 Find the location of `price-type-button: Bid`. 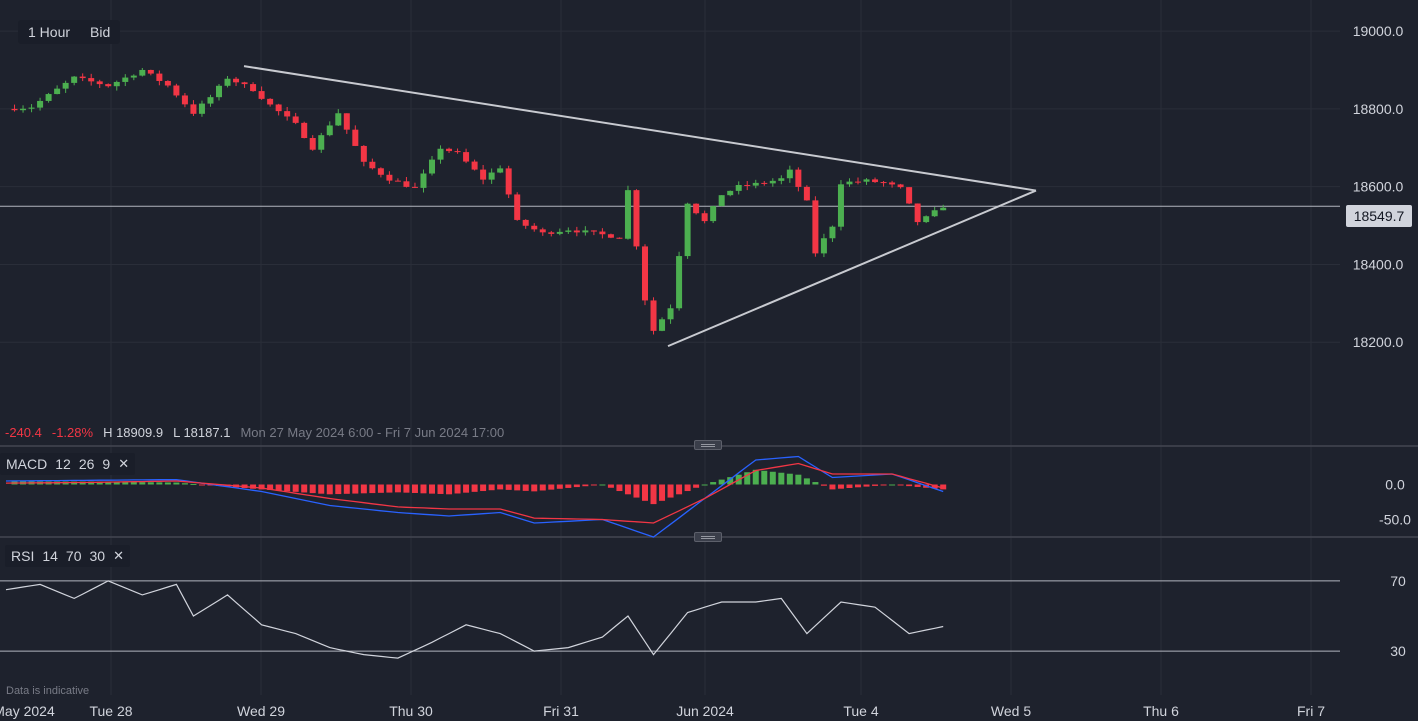

price-type-button: Bid is located at coordinates (100, 32).